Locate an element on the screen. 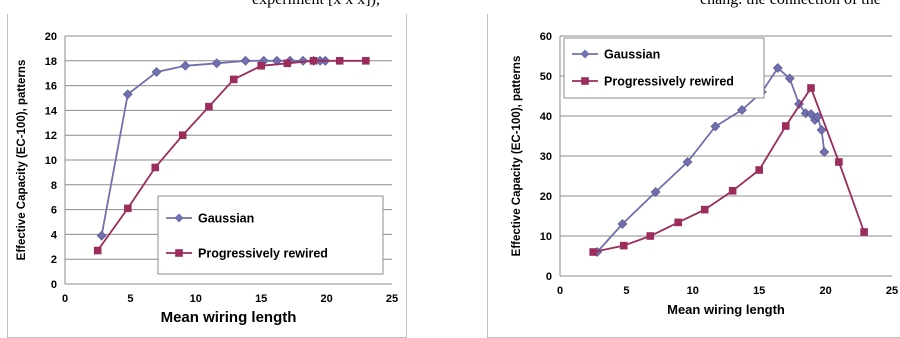 The width and height of the screenshot is (900, 338). y-tick-label: 18 is located at coordinates (51, 62).